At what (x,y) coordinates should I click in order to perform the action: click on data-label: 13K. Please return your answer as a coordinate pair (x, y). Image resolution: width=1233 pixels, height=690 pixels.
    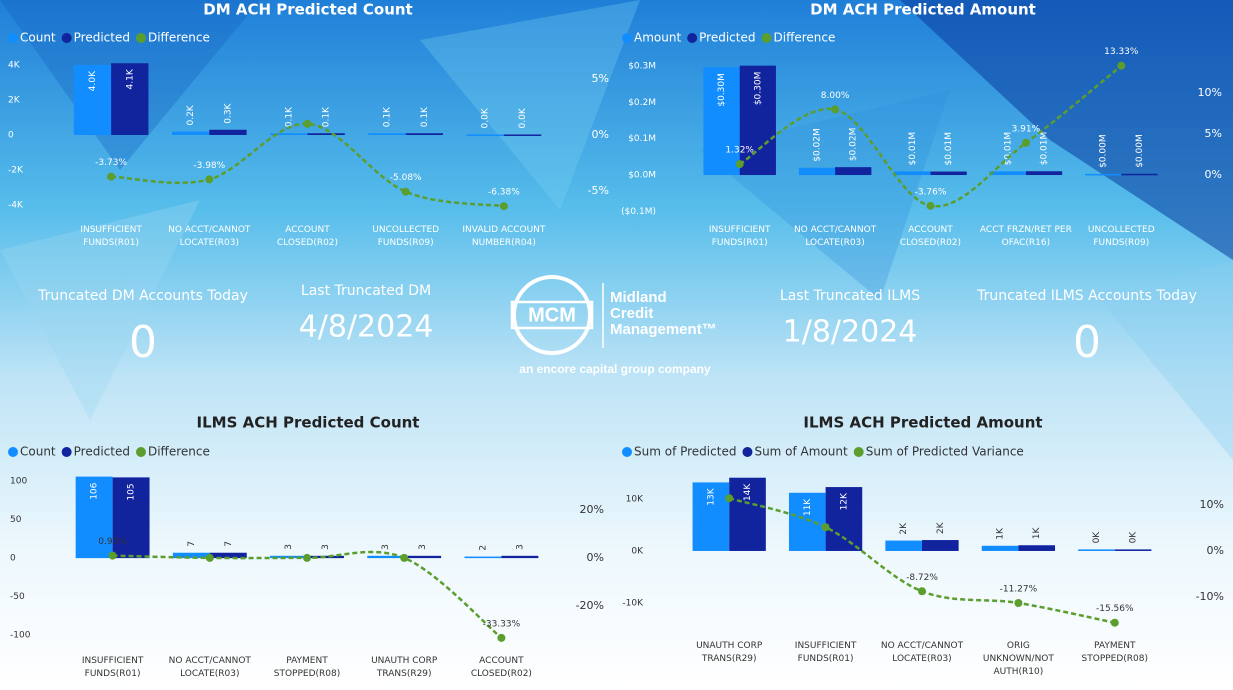
    Looking at the image, I should click on (711, 496).